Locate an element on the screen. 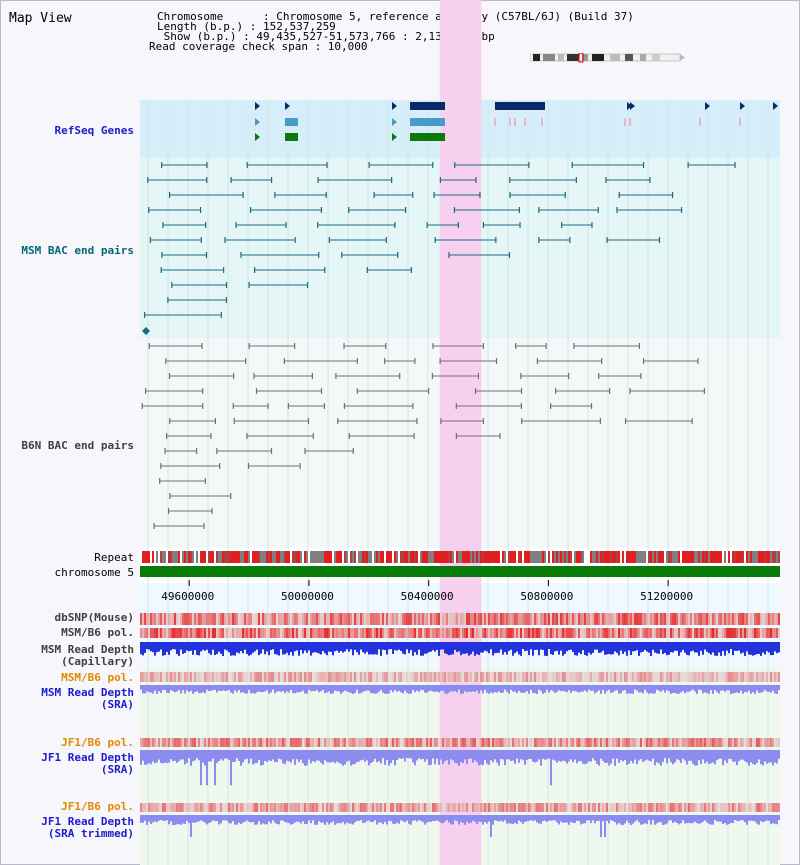 This screenshot has width=800, height=865. msm-read-depth-capillary-label: MSM Read Depth is located at coordinates (87, 649).